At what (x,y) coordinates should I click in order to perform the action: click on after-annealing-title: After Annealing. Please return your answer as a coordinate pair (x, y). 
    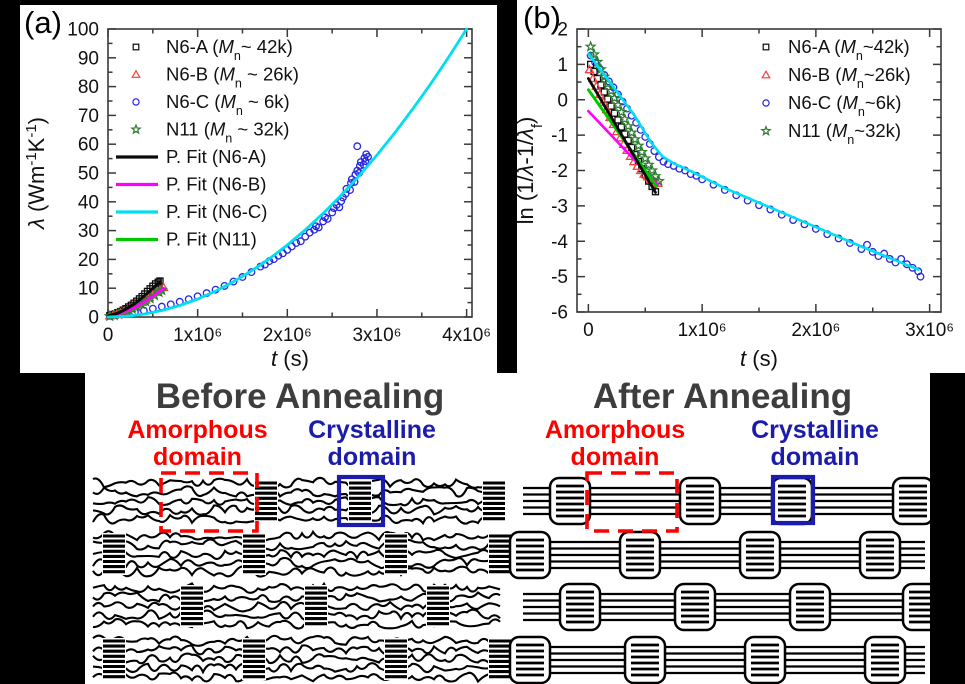
    Looking at the image, I should click on (722, 396).